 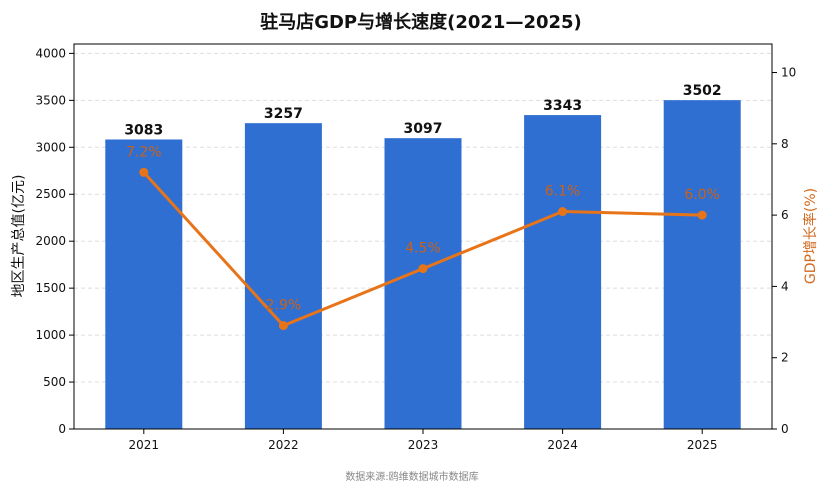 I want to click on growth-rate-label: 7.2%, so click(x=144, y=152).